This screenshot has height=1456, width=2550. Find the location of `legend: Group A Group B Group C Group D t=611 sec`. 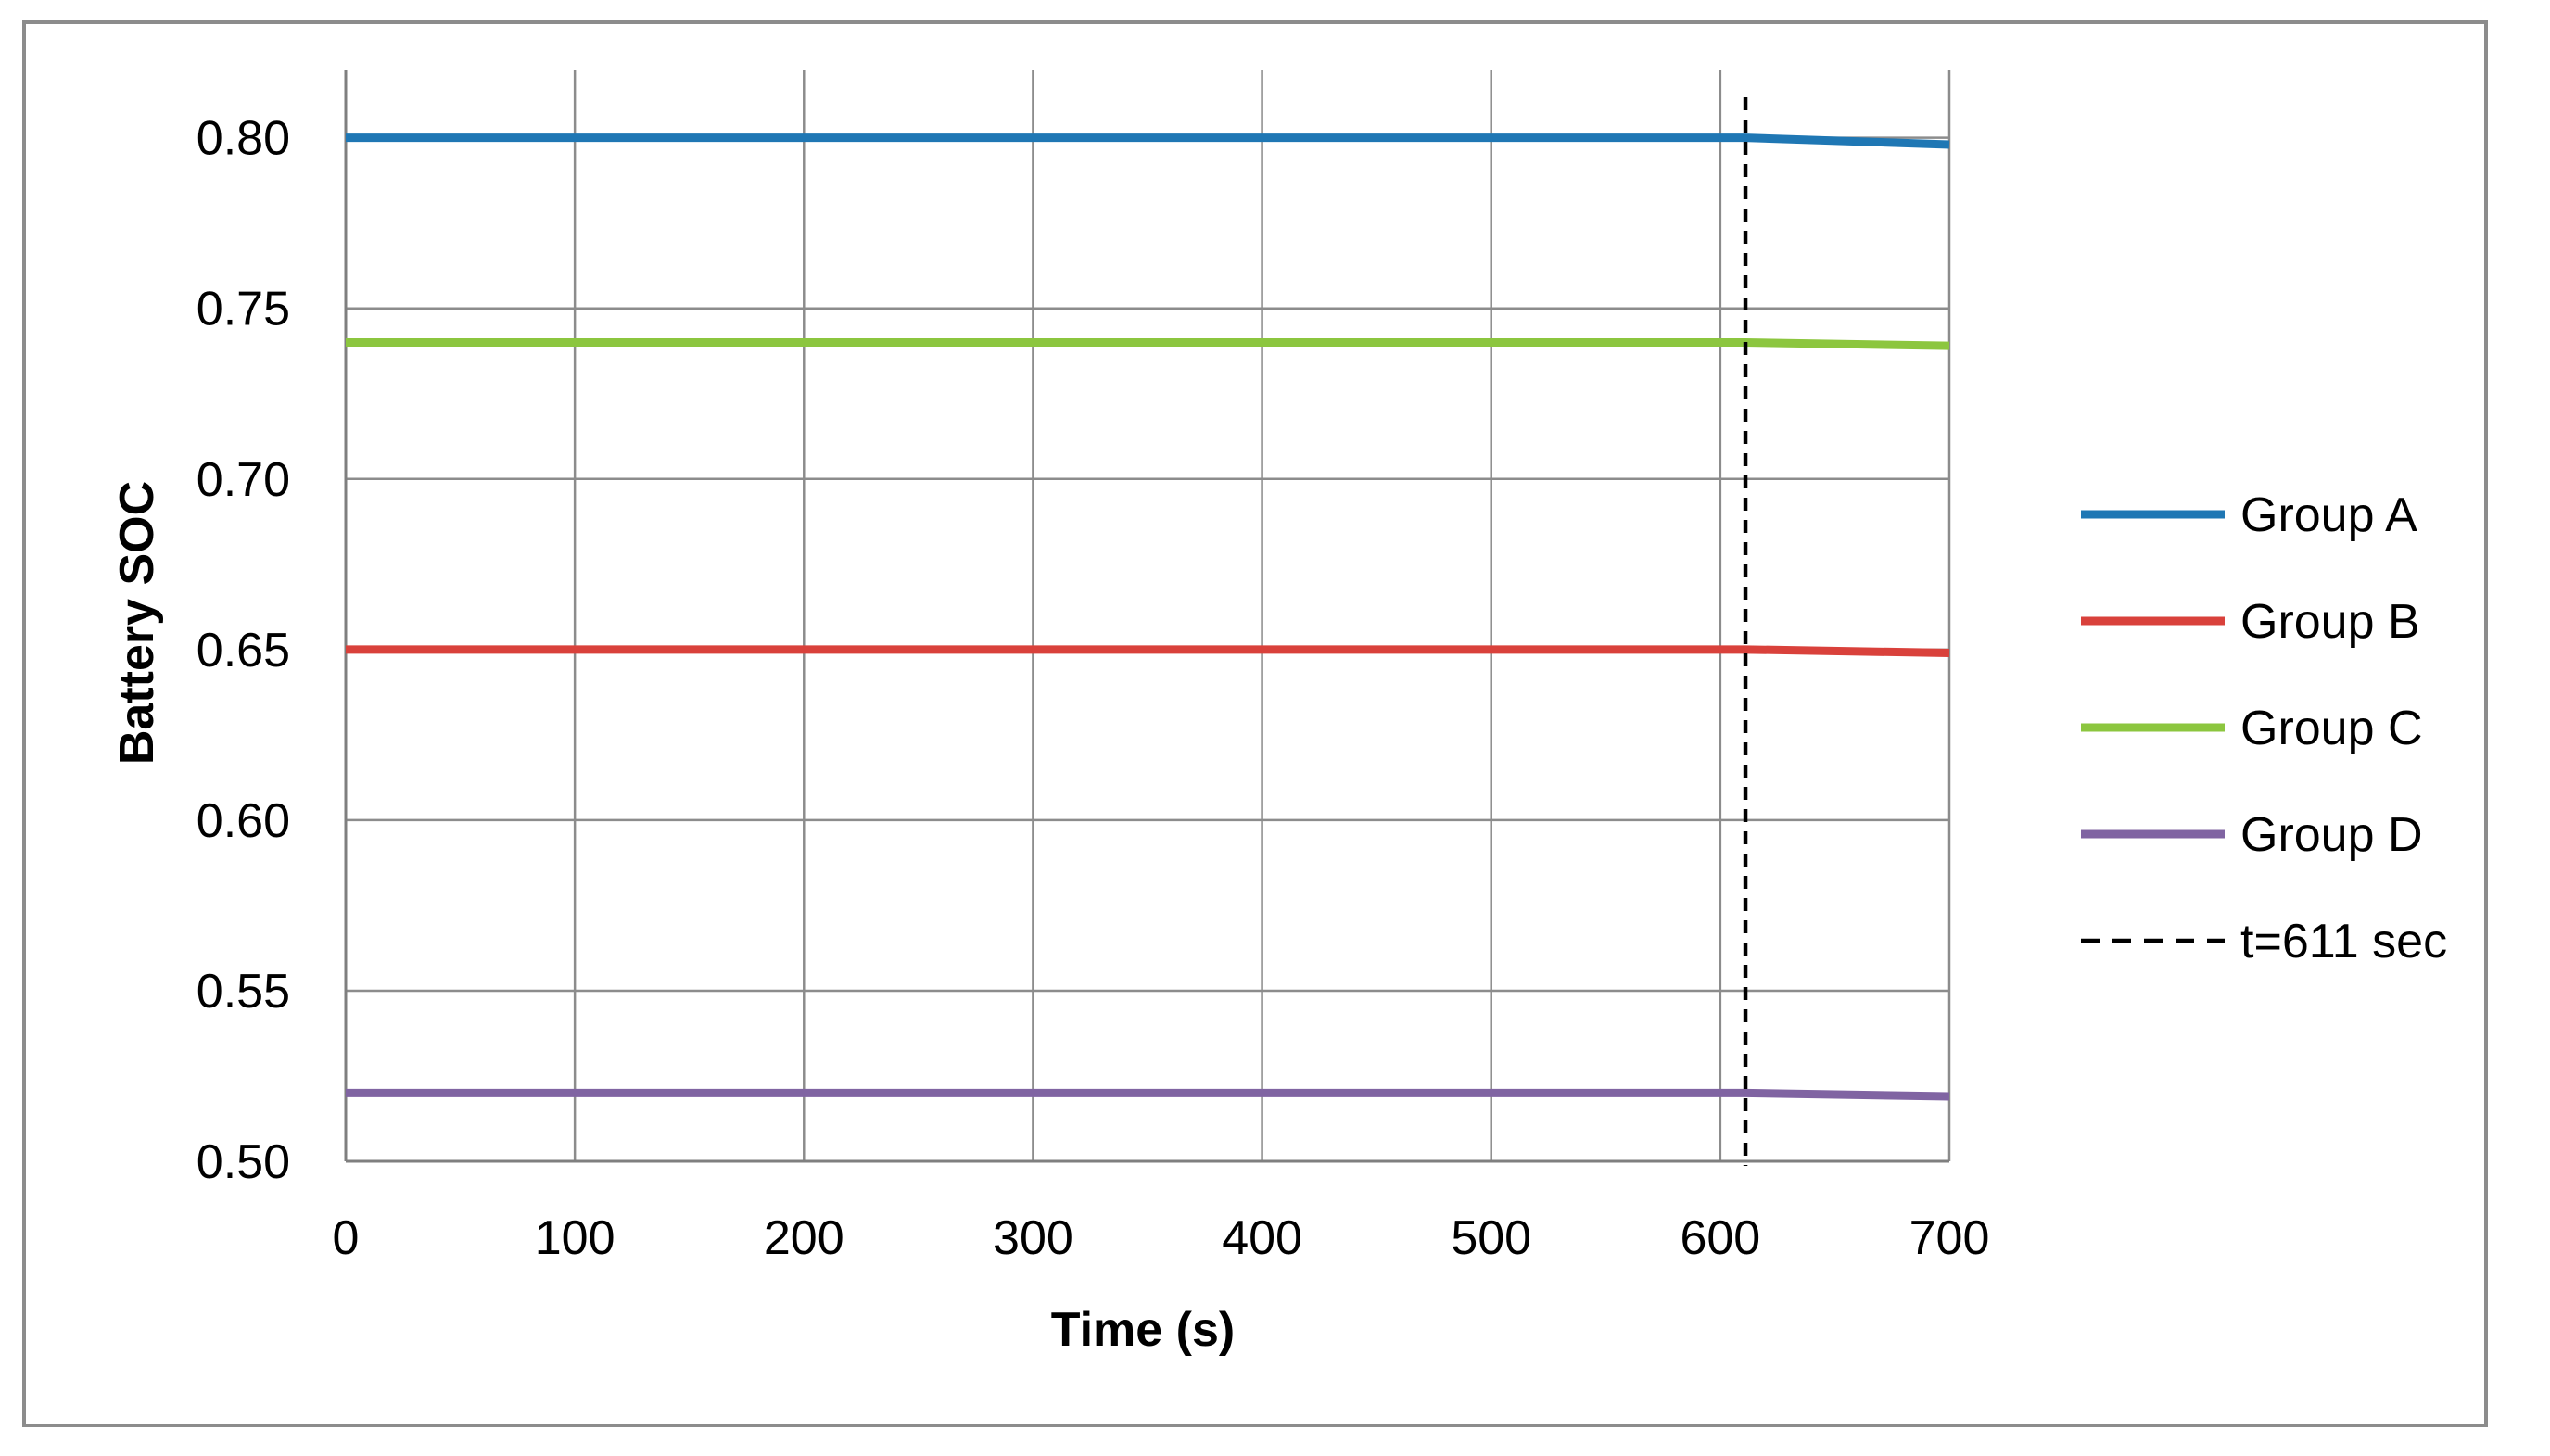

legend: Group A Group B Group C Group D t=611 sec is located at coordinates (2264, 728).